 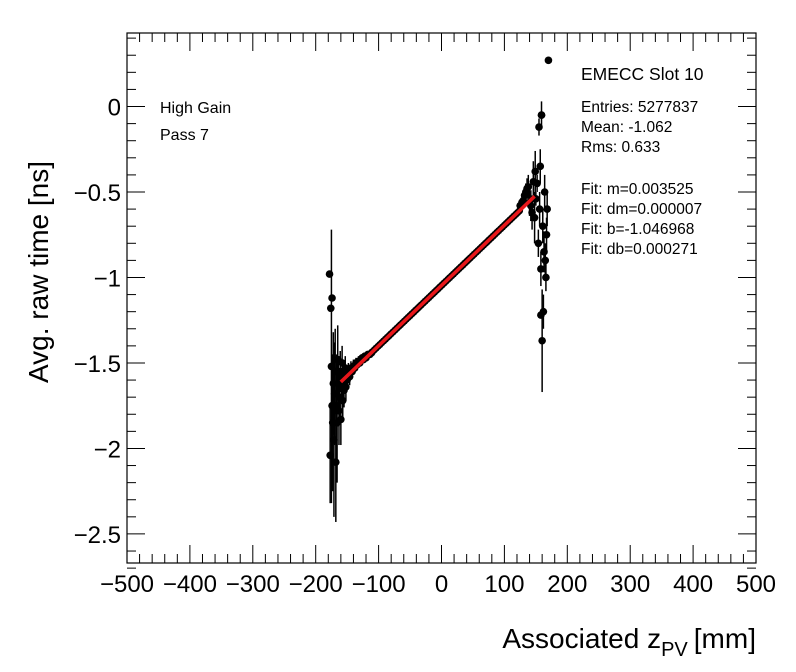 What do you see at coordinates (620, 147) in the screenshot?
I see `stats-rms: Rms: 0.633` at bounding box center [620, 147].